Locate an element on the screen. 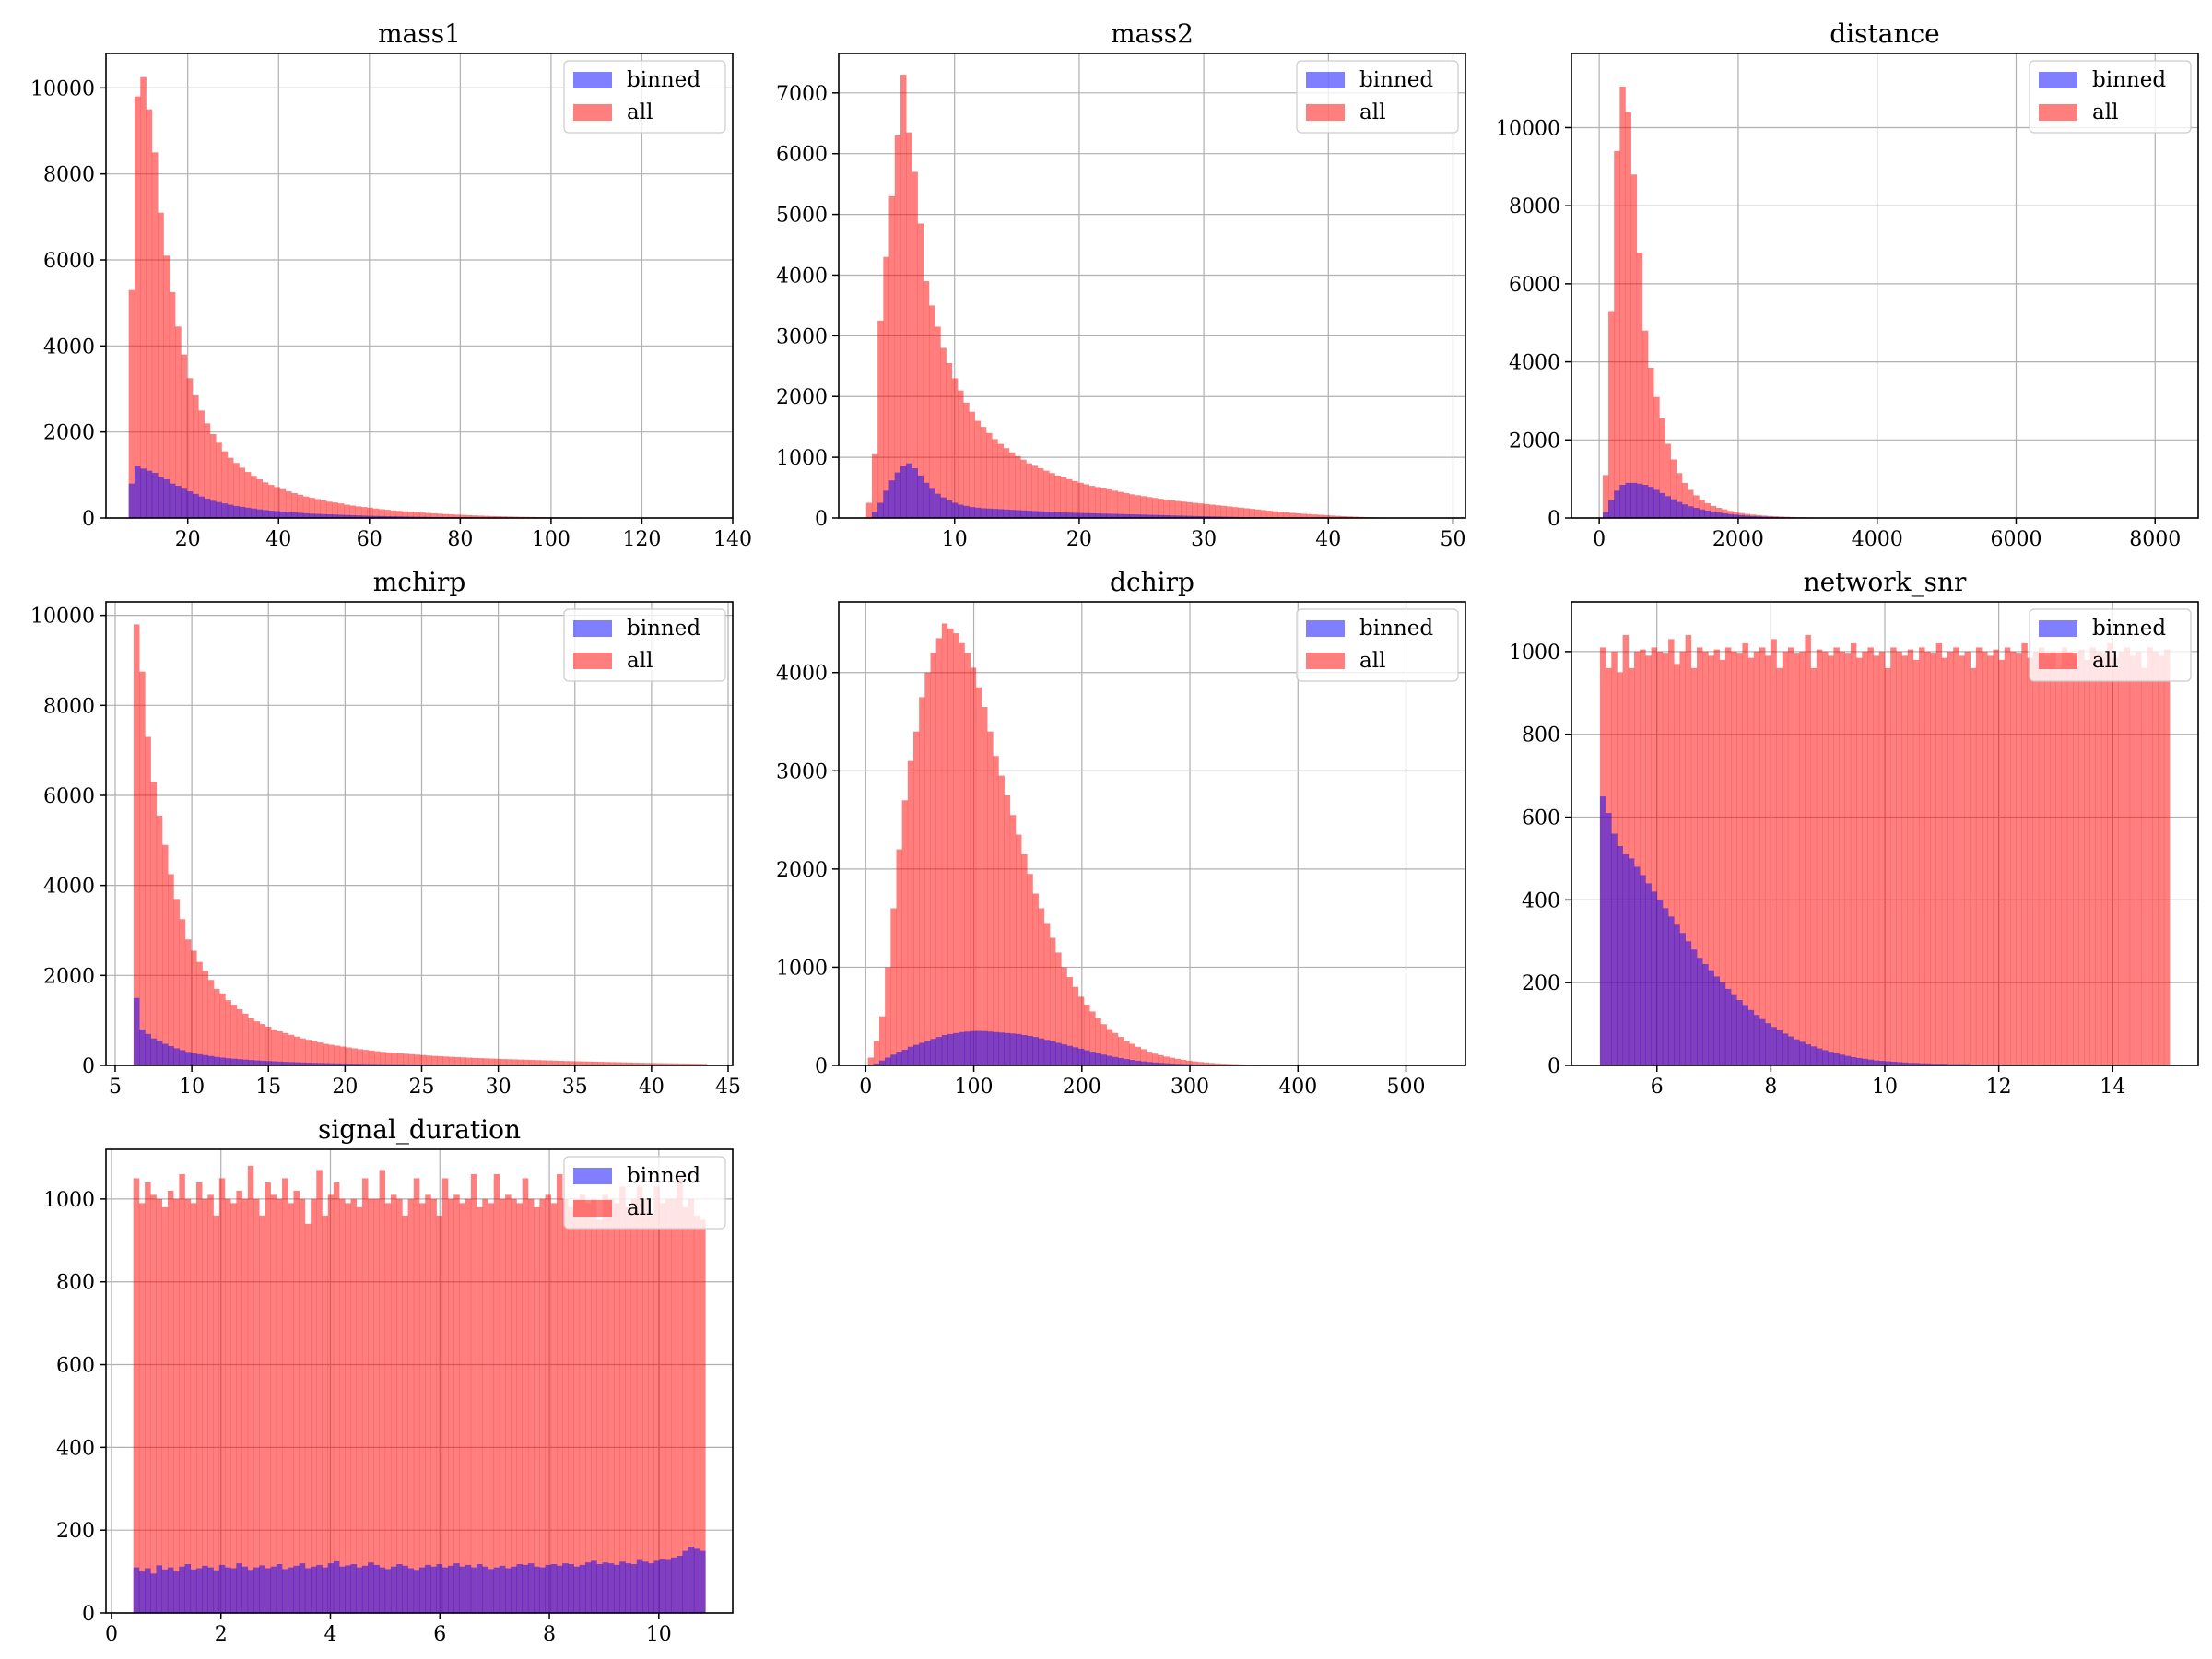 Image resolution: width=2212 pixels, height=1659 pixels. x-tick-label: 4000 is located at coordinates (1877, 539).